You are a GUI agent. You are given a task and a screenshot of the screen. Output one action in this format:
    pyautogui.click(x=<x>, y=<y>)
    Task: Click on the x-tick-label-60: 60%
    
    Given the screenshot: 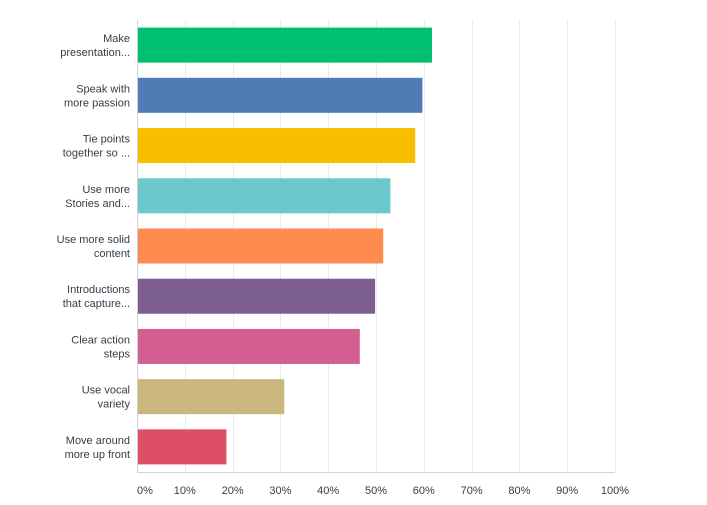 What is the action you would take?
    pyautogui.click(x=424, y=491)
    